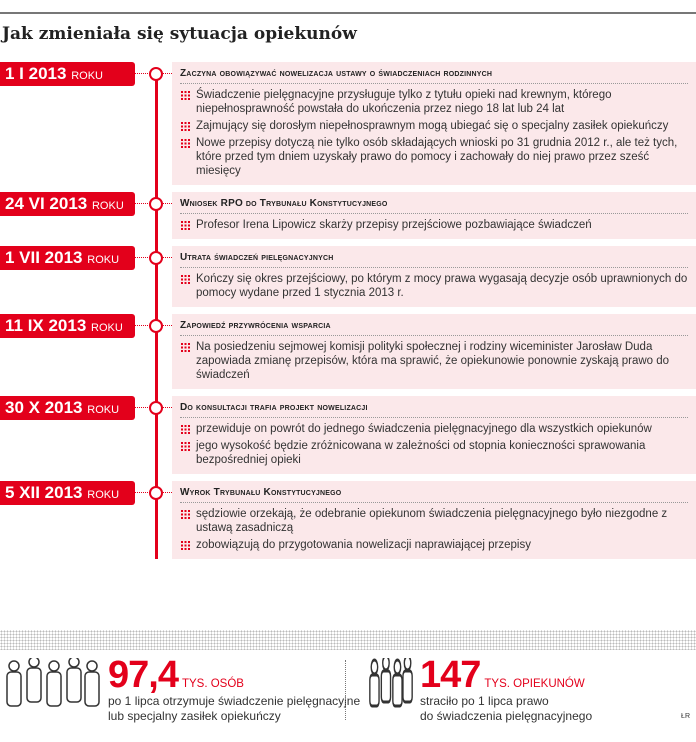 This screenshot has height=742, width=696. I want to click on event-date: 1 VII 2013 ROKU, so click(67, 258).